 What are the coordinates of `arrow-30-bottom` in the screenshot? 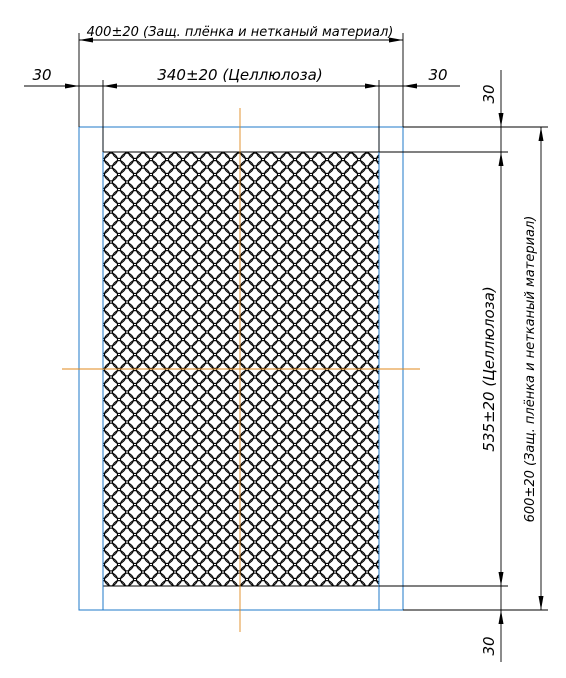 It's located at (501, 617).